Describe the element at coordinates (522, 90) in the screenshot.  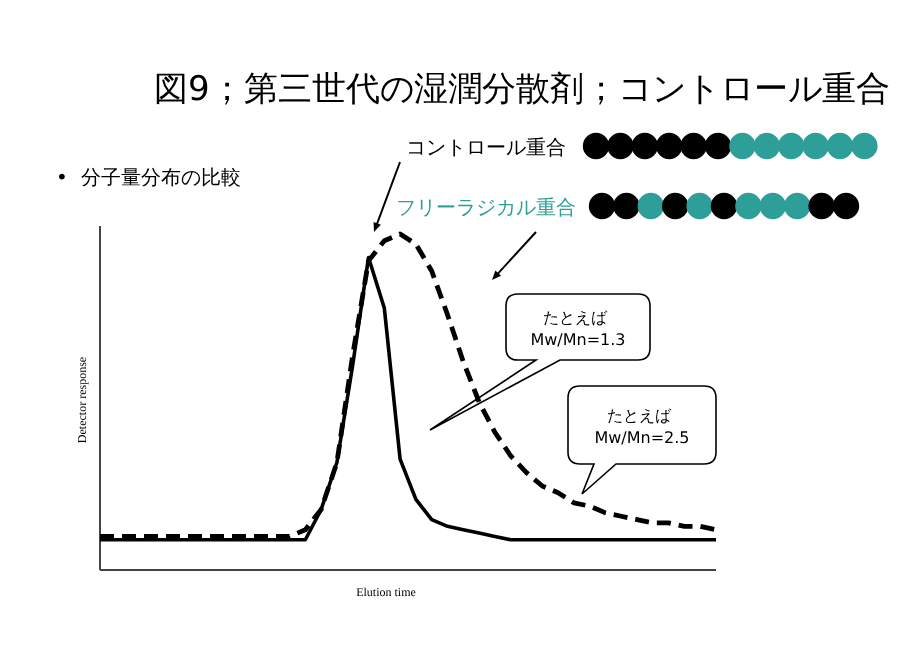
I see `chart-title: 図9；第三世代の湿潤分散剤；コントロール重合` at that location.